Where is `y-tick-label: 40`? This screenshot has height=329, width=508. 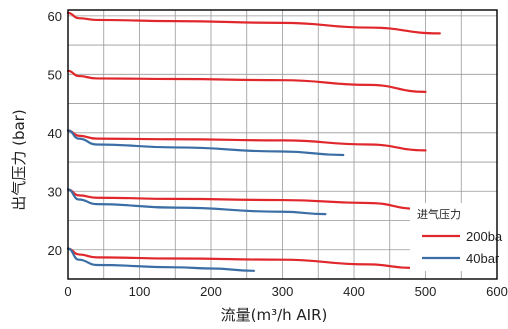
y-tick-label: 40 is located at coordinates (55, 133).